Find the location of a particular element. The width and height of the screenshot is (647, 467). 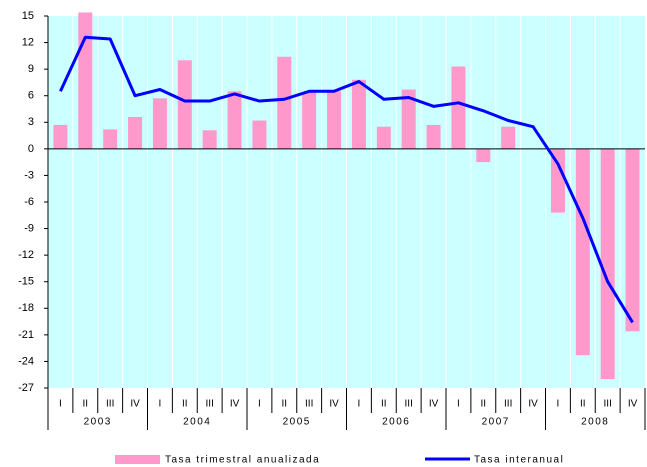

y-tick-label: -3 is located at coordinates (29, 175).